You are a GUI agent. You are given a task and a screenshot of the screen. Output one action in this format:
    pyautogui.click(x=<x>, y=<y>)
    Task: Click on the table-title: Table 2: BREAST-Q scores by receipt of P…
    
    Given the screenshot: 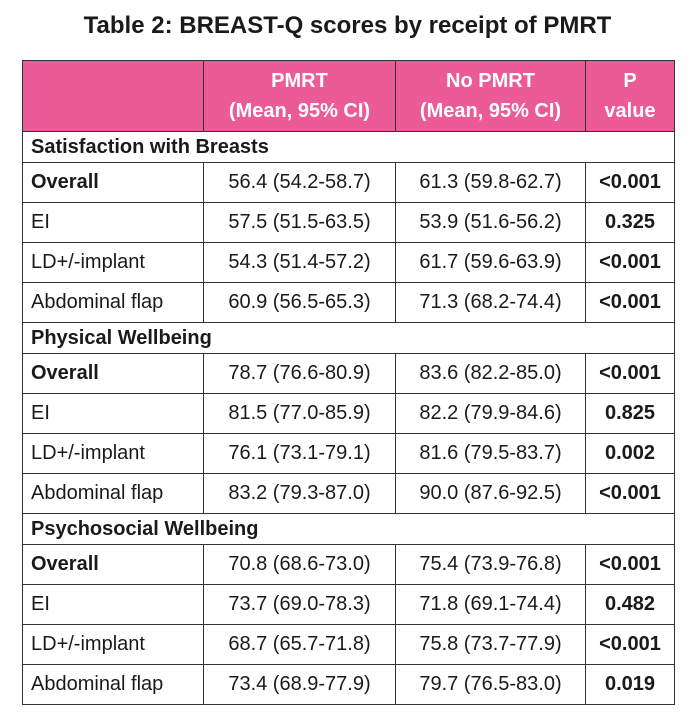 What is the action you would take?
    pyautogui.click(x=347, y=25)
    